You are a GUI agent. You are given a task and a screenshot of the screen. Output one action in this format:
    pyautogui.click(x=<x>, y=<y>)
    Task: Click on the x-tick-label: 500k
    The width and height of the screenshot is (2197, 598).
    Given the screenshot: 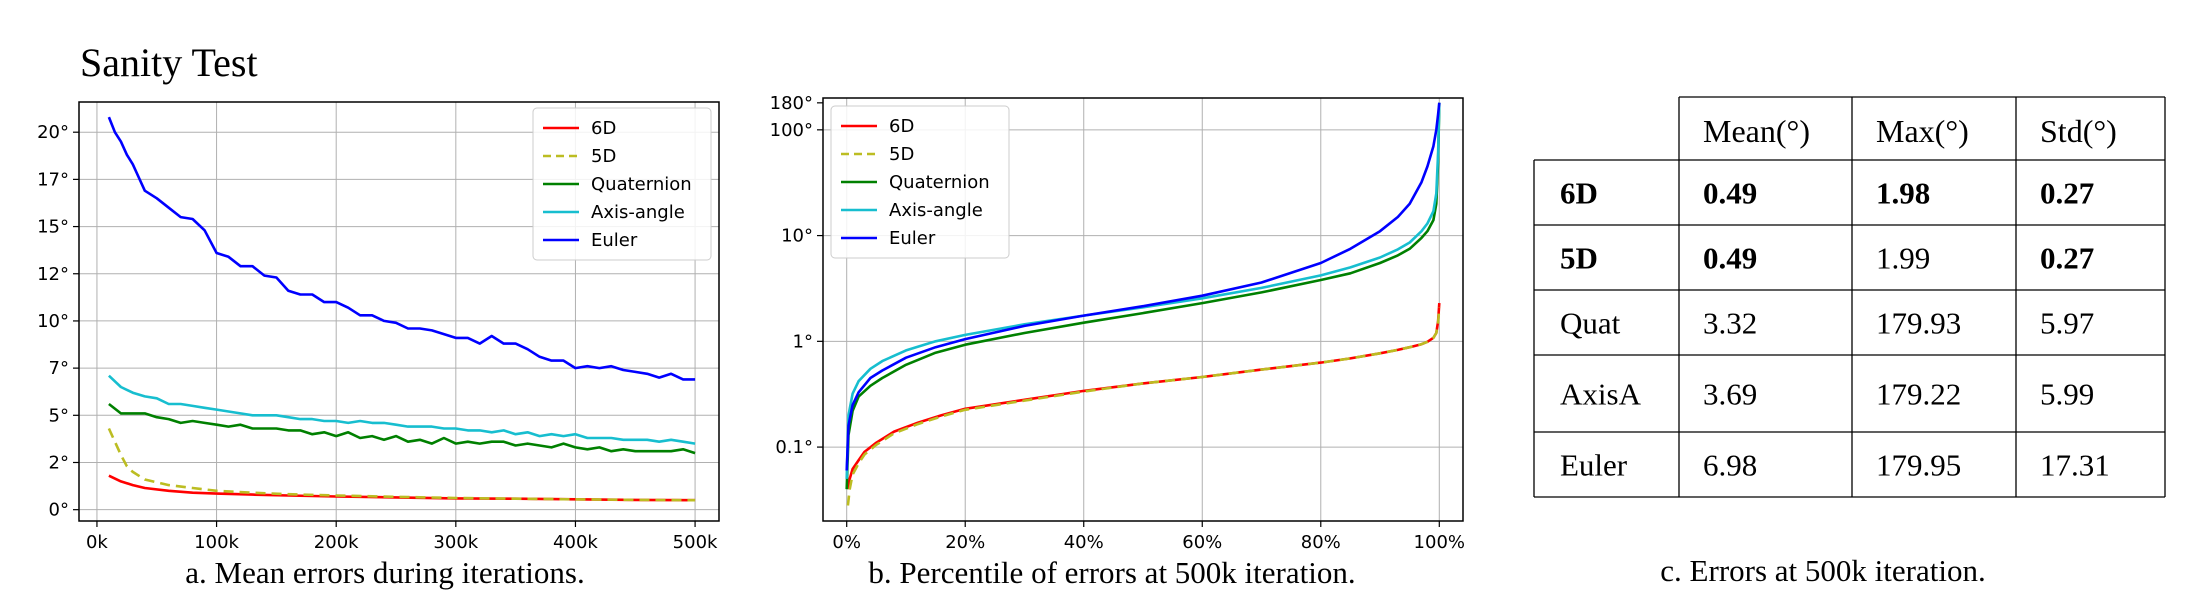 What is the action you would take?
    pyautogui.click(x=695, y=542)
    